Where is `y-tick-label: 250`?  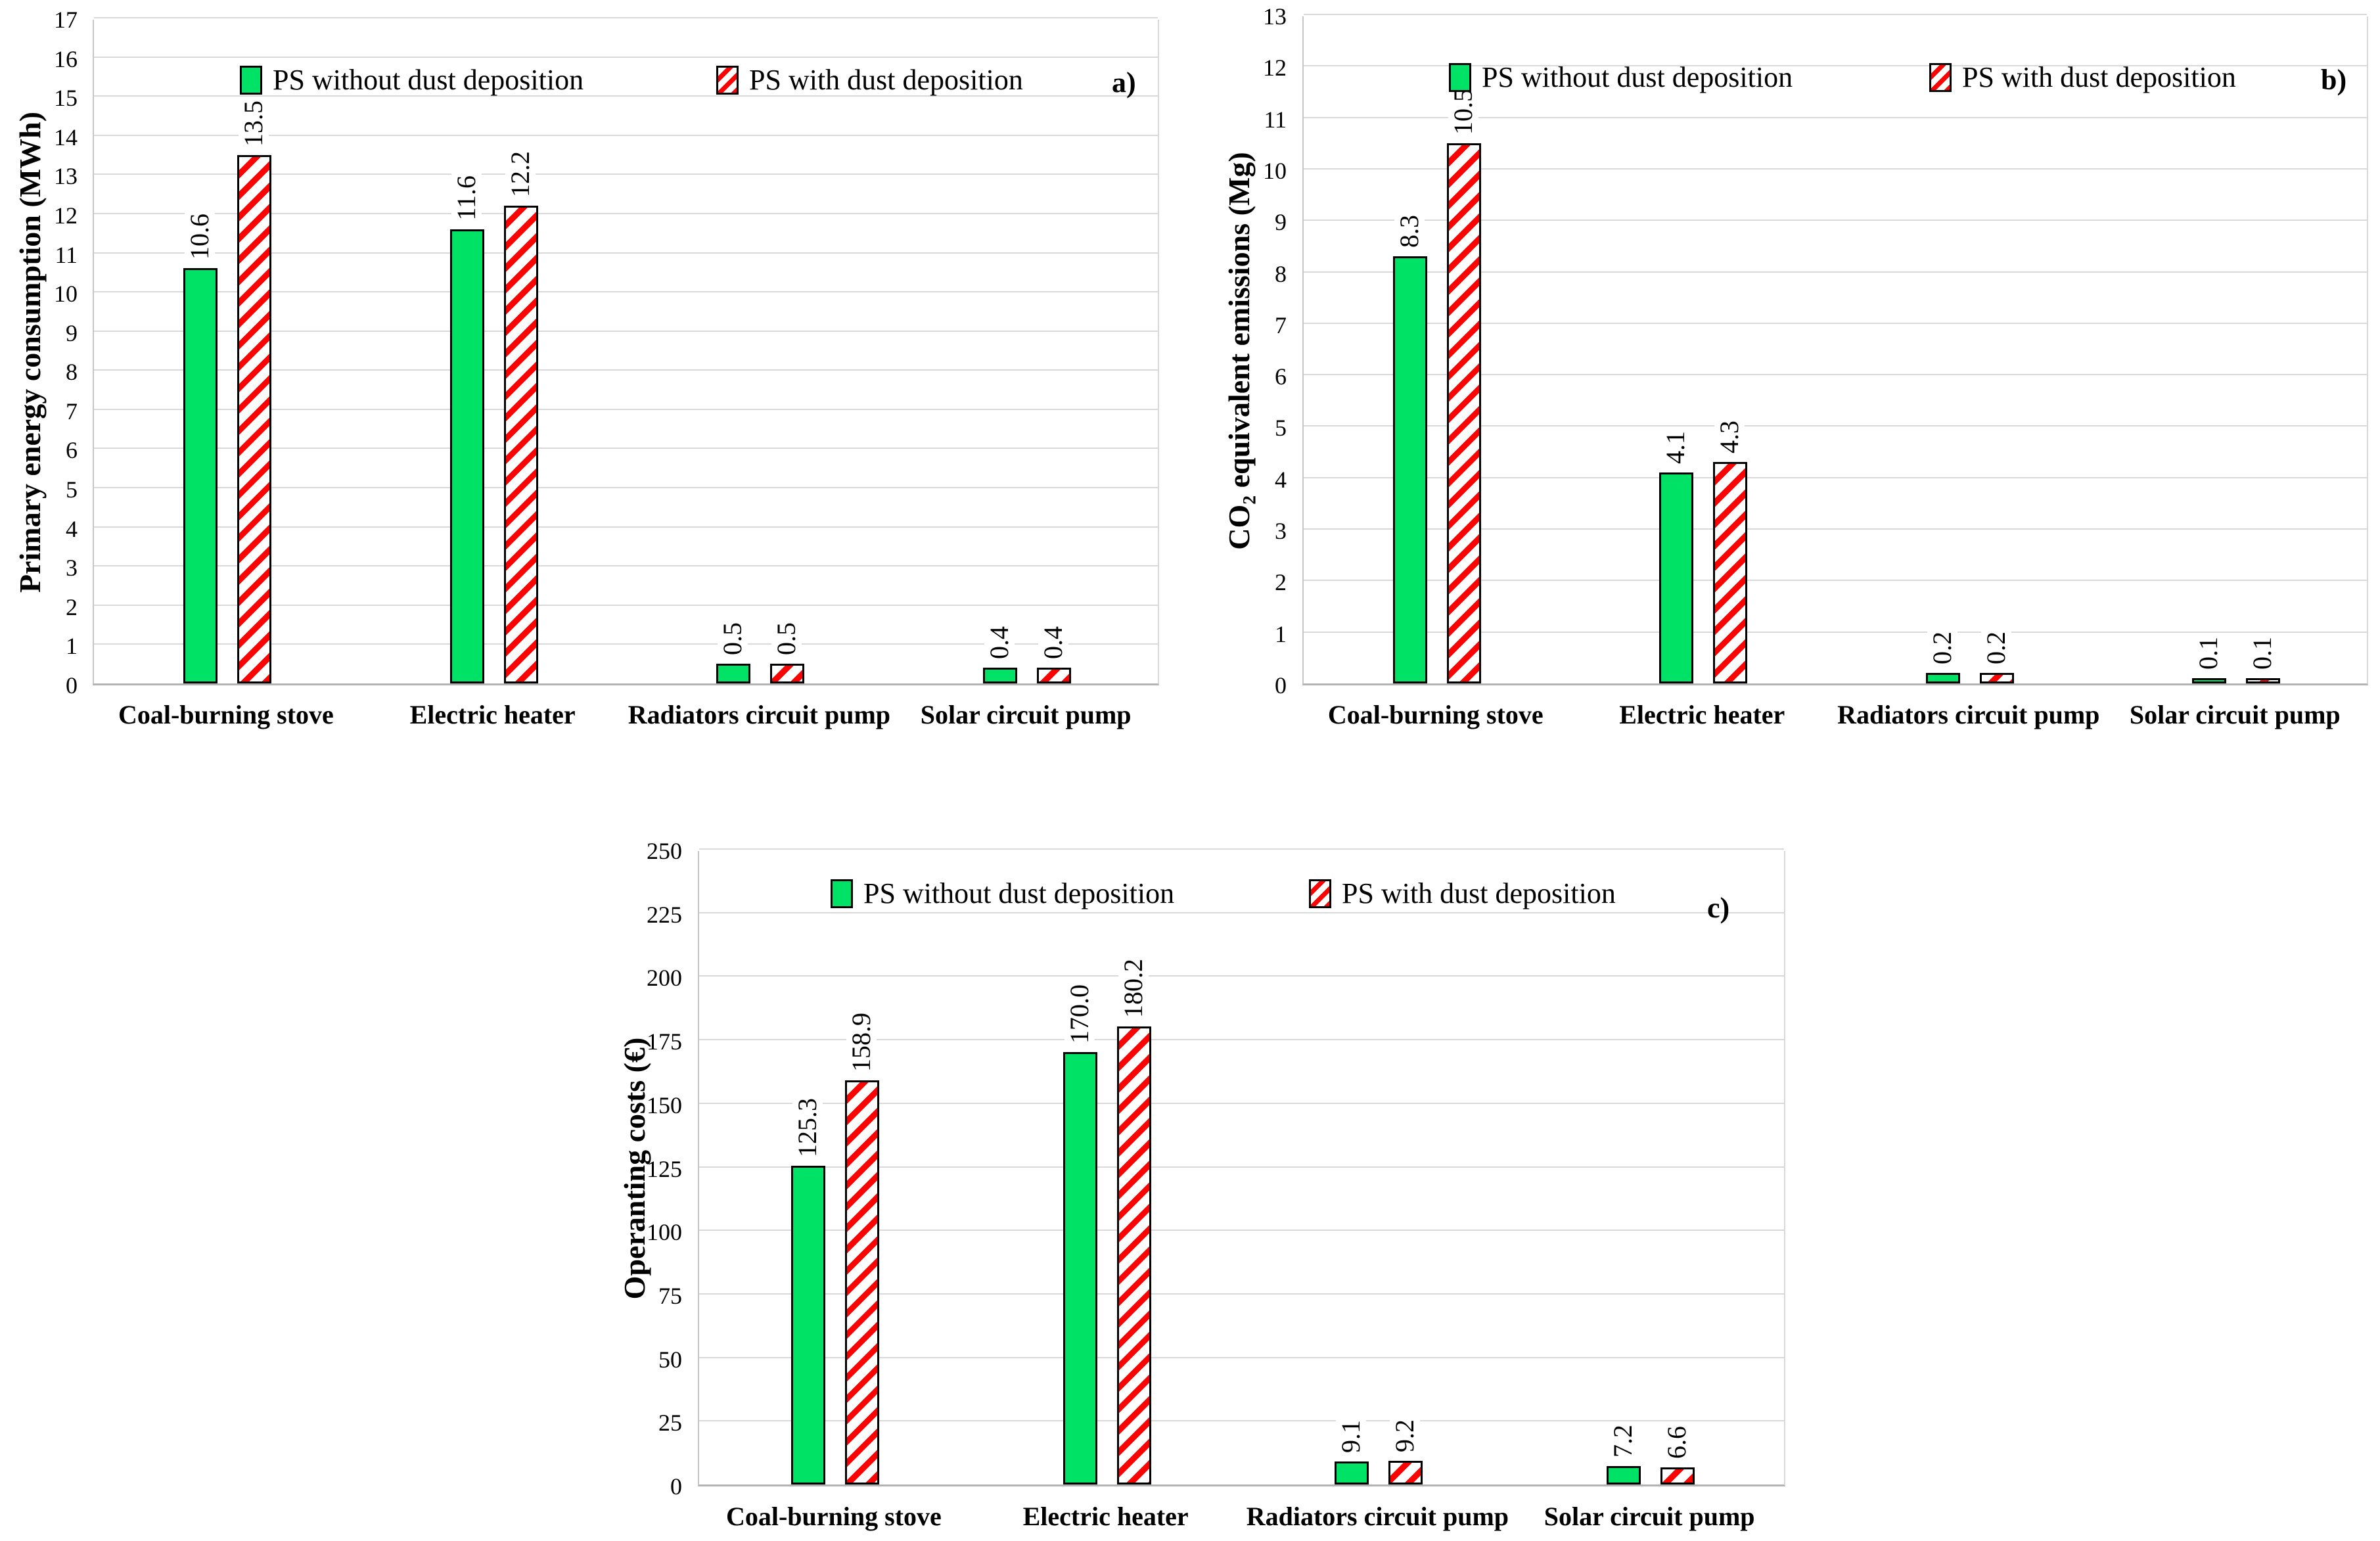 y-tick-label: 250 is located at coordinates (664, 851).